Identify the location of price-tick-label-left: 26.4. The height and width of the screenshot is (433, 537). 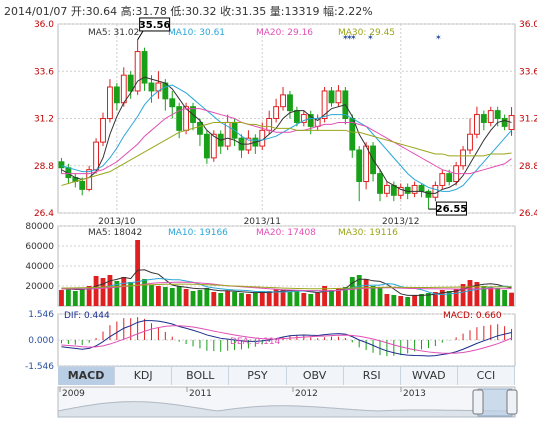
(44, 214).